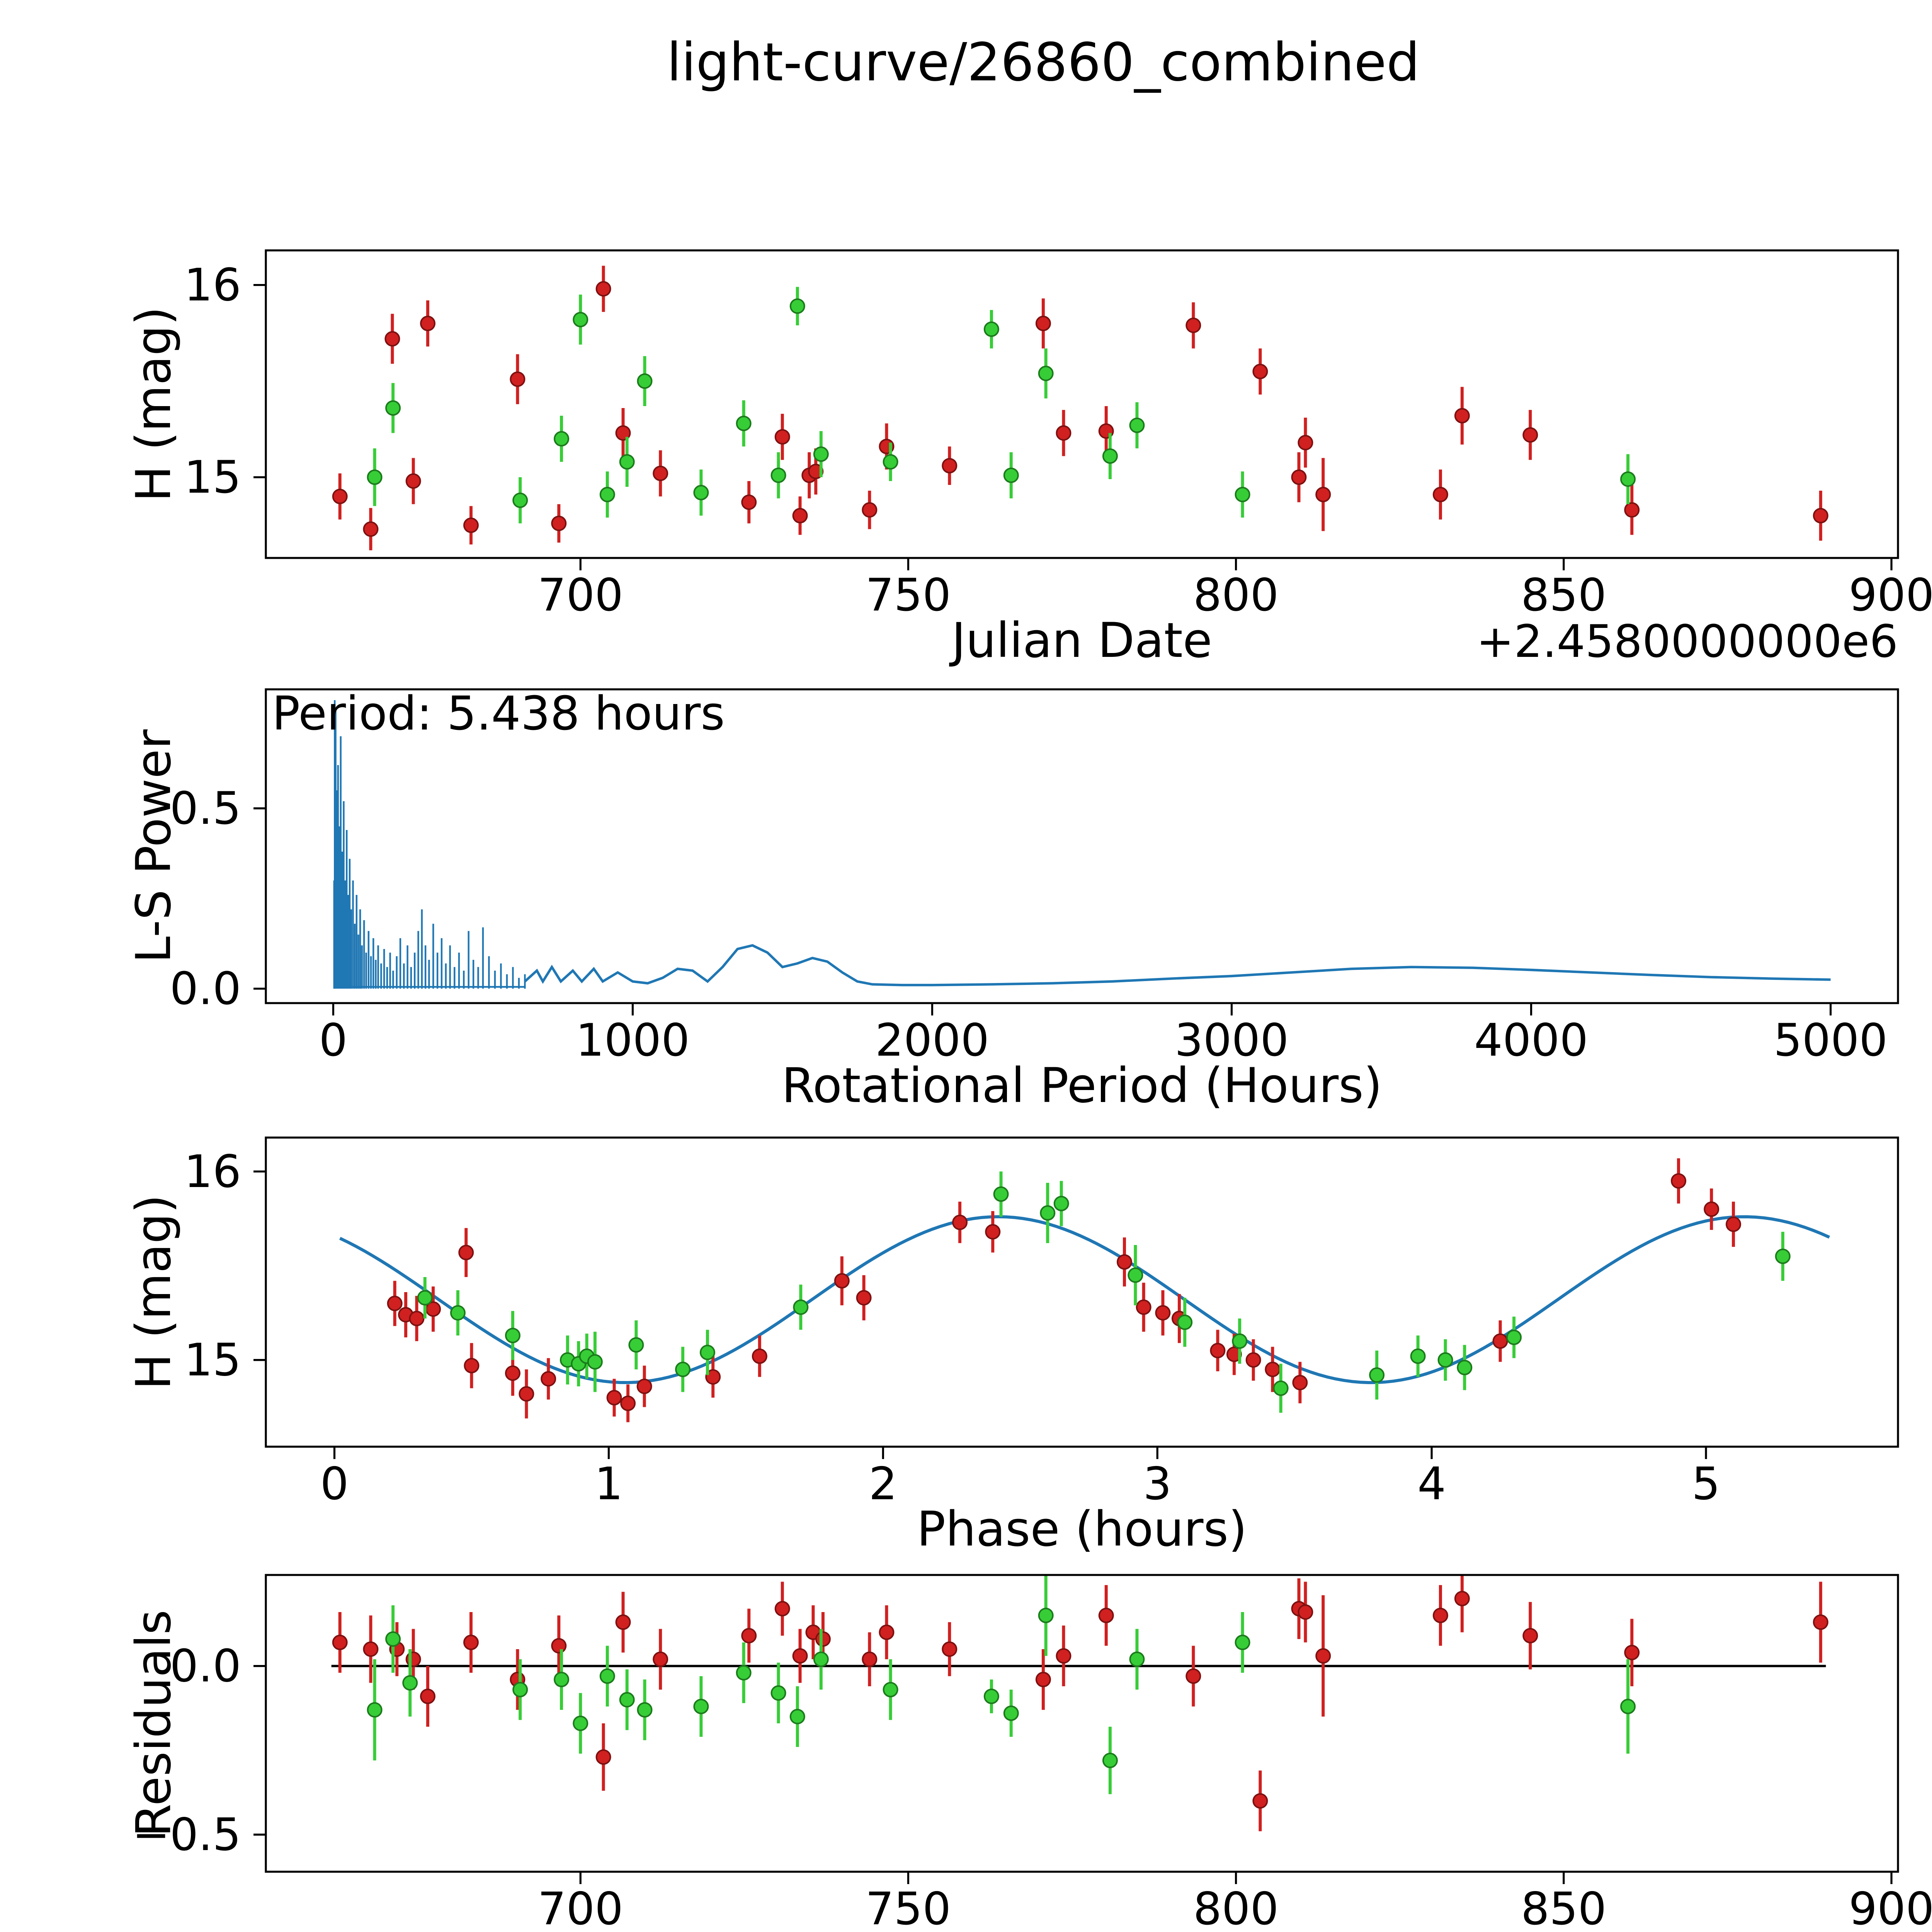  What do you see at coordinates (1082, 1530) in the screenshot?
I see `x-axis-label: Phase (hours)` at bounding box center [1082, 1530].